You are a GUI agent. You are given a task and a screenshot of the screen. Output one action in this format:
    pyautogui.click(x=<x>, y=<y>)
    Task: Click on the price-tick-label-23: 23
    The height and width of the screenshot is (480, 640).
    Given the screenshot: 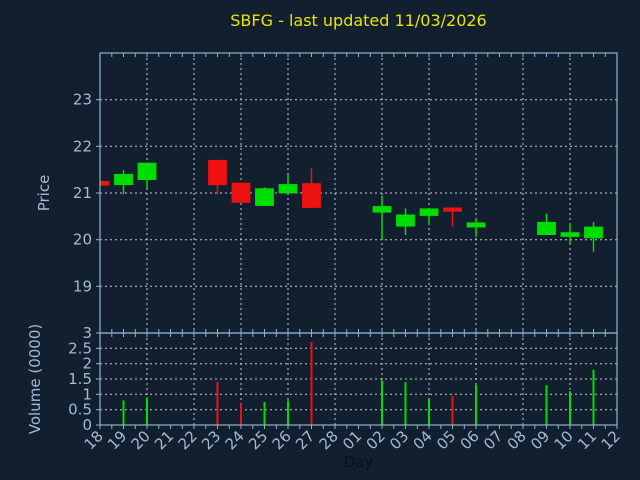 What is the action you would take?
    pyautogui.click(x=82, y=100)
    